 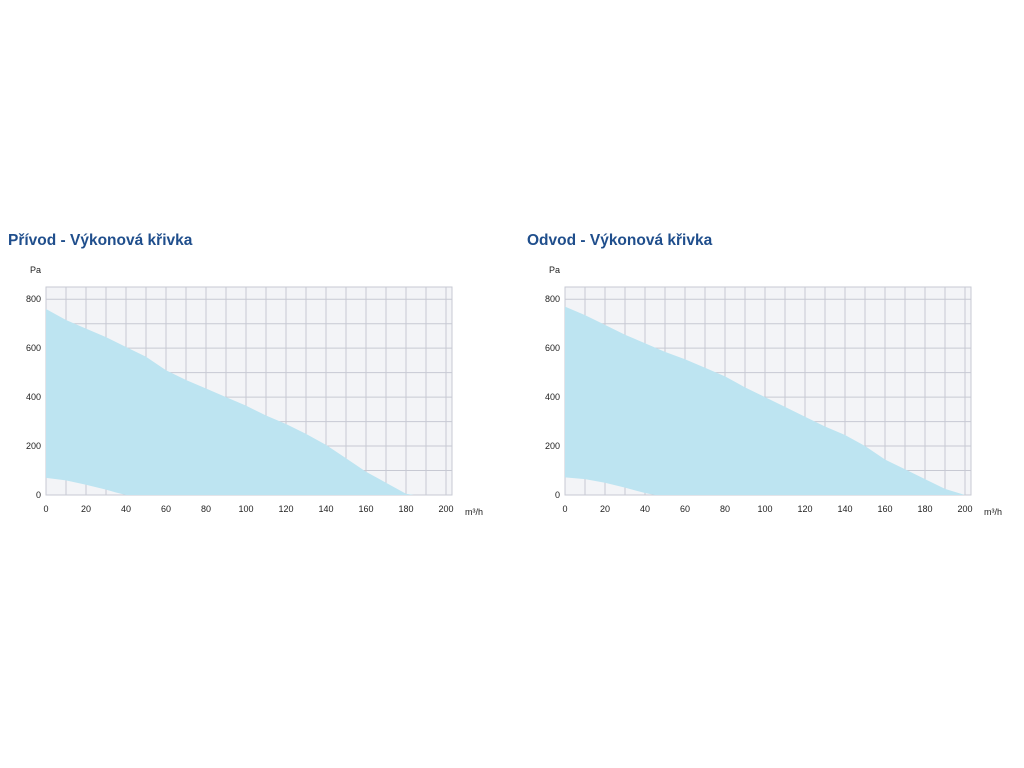 I want to click on chart-title: Přívod - Výkonová křivka, so click(x=100, y=240).